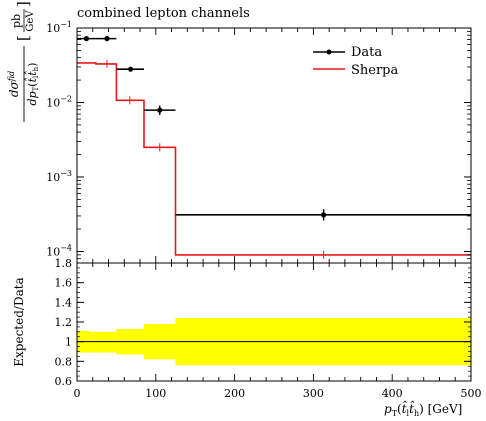 The image size is (486, 421). Describe the element at coordinates (64, 283) in the screenshot. I see `ratio-y-tick-label: 1.6` at that location.